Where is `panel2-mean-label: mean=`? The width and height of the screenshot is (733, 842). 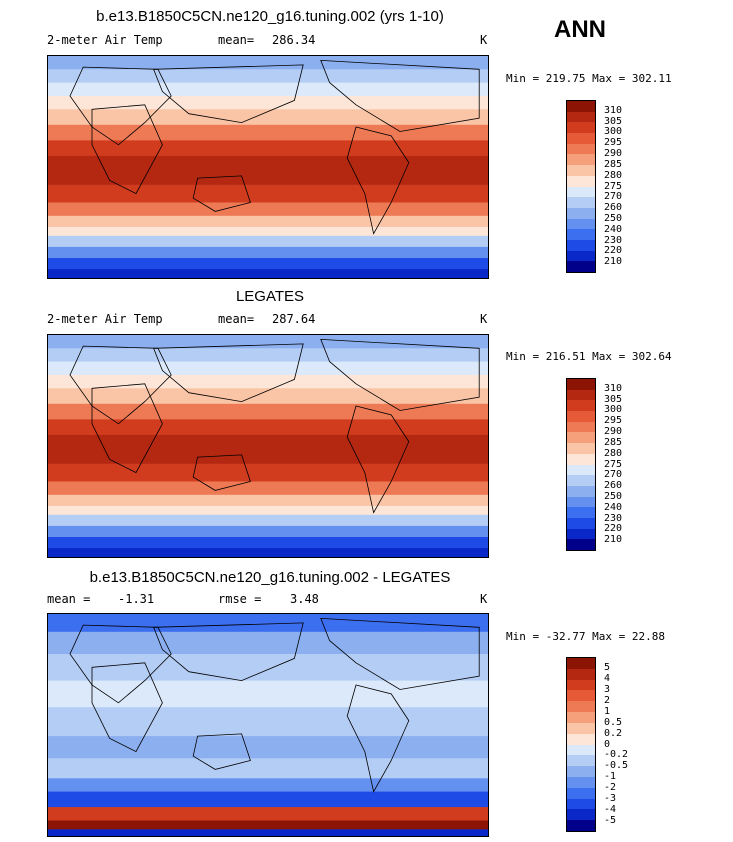 panel2-mean-label: mean= is located at coordinates (236, 319).